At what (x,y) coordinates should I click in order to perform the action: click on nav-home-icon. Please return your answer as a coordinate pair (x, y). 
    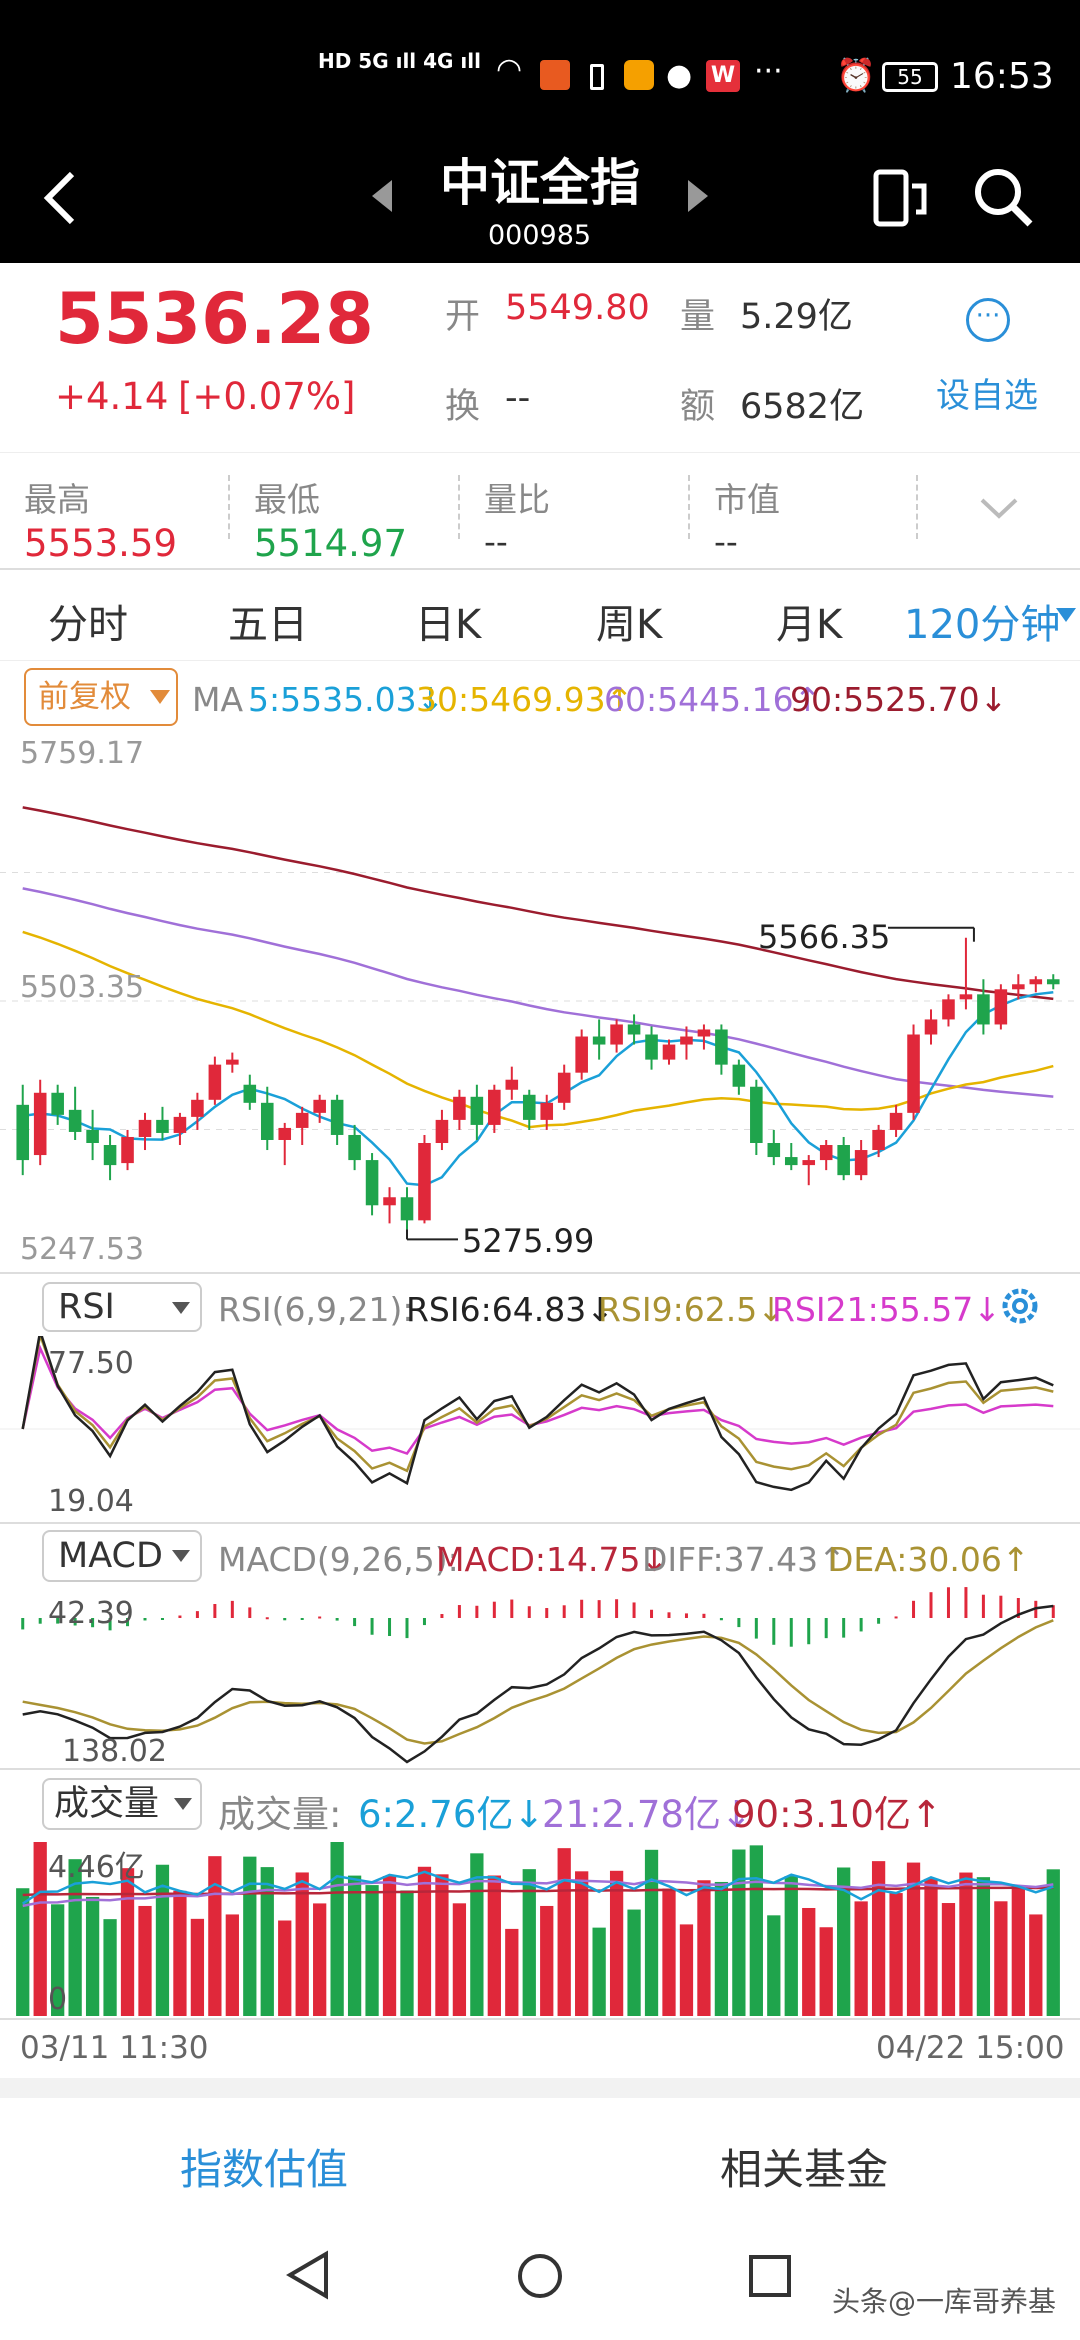
    Looking at the image, I should click on (540, 2276).